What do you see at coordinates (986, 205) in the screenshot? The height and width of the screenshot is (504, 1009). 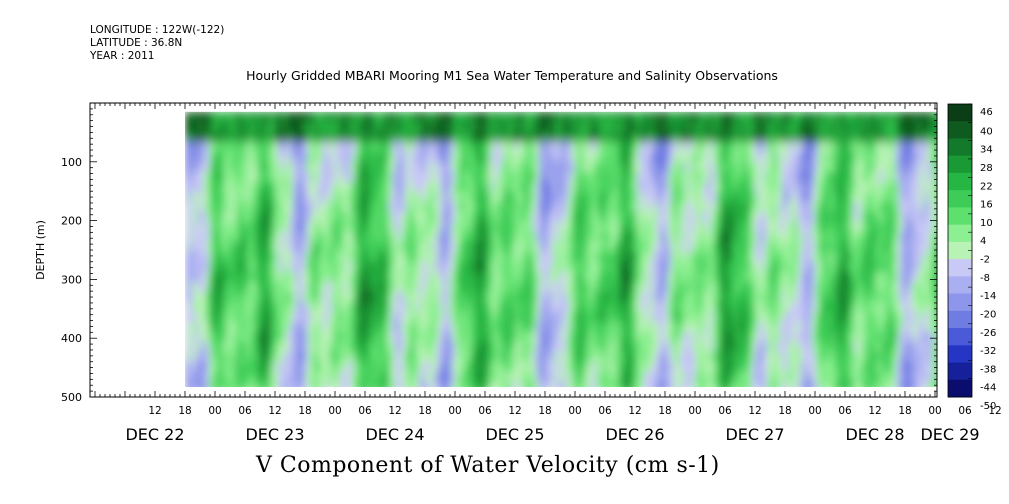 I see `colorbar-label: 16` at bounding box center [986, 205].